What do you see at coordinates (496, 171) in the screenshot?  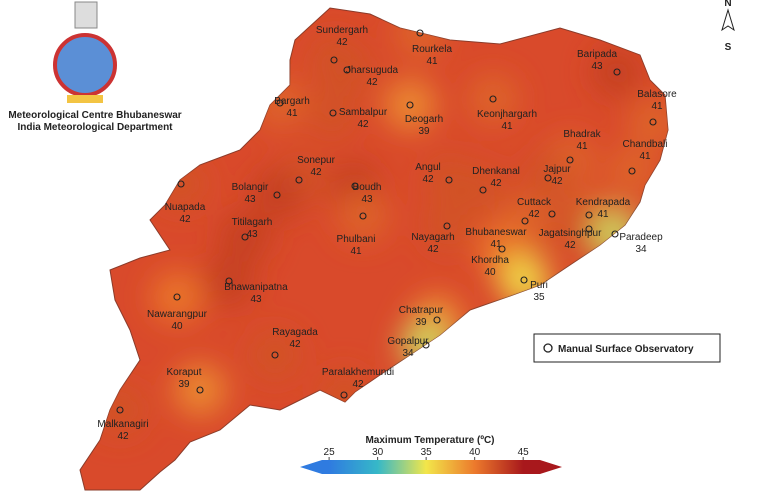 I see `station-name: Dhenkanal` at bounding box center [496, 171].